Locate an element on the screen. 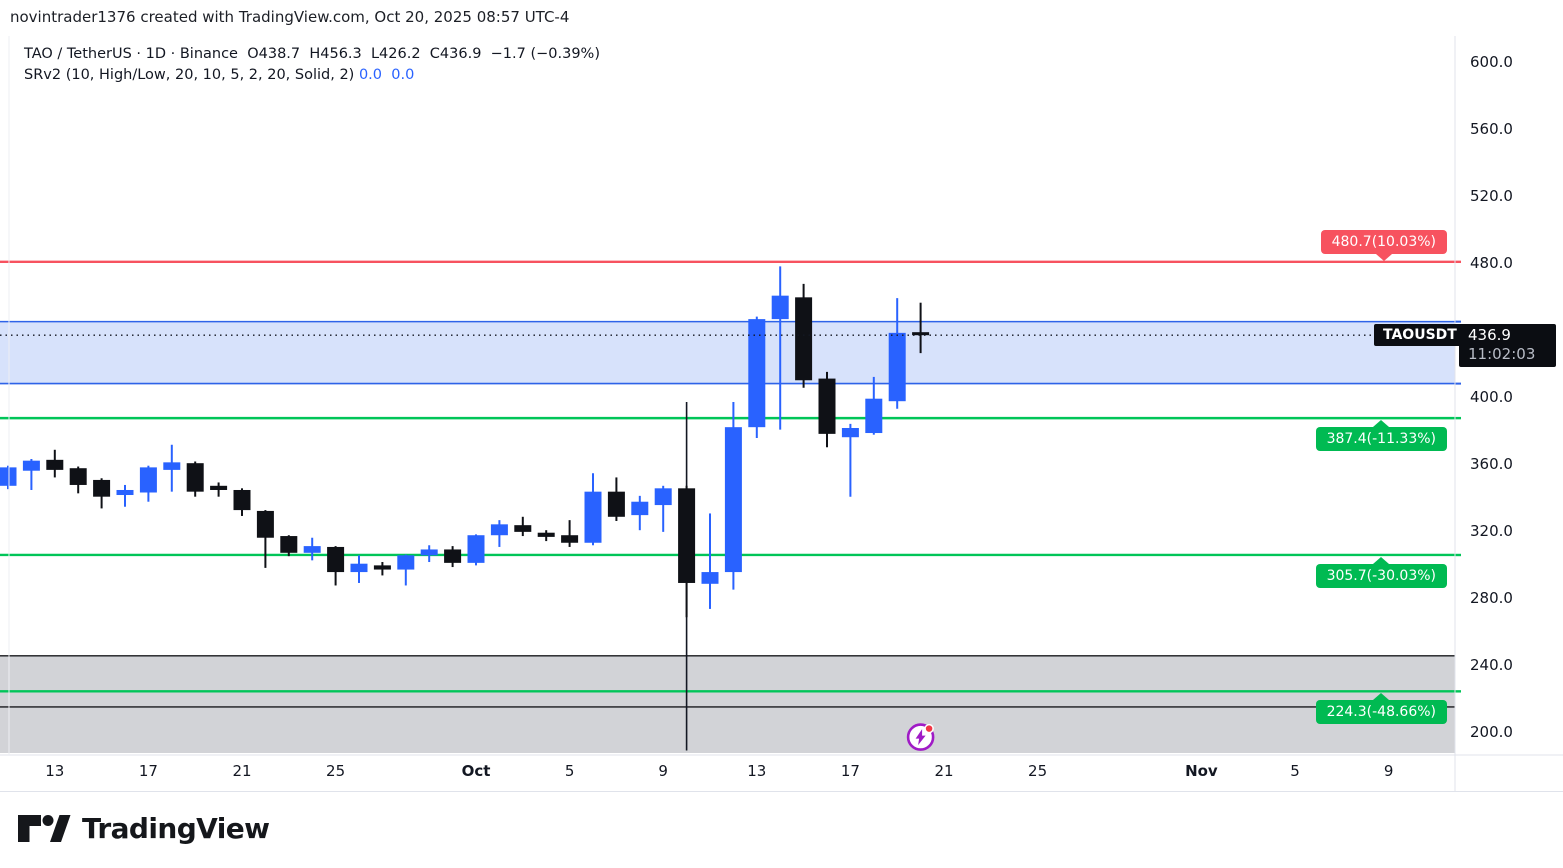 The width and height of the screenshot is (1563, 868). tradingview-logo-icon is located at coordinates (44, 828).